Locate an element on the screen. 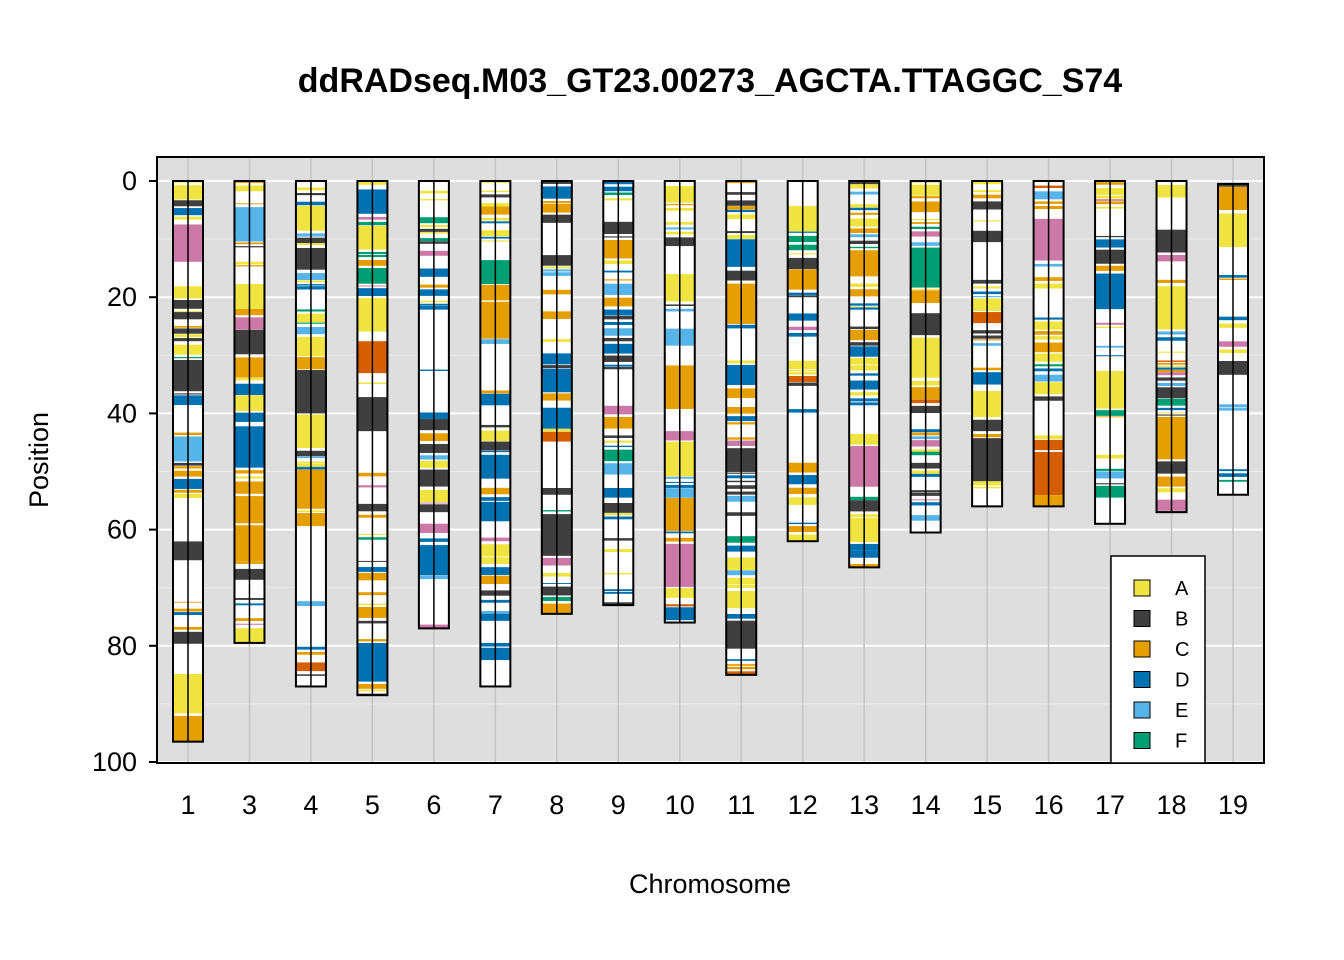 The image size is (1344, 960). x-tick-label: 3 is located at coordinates (249, 805).